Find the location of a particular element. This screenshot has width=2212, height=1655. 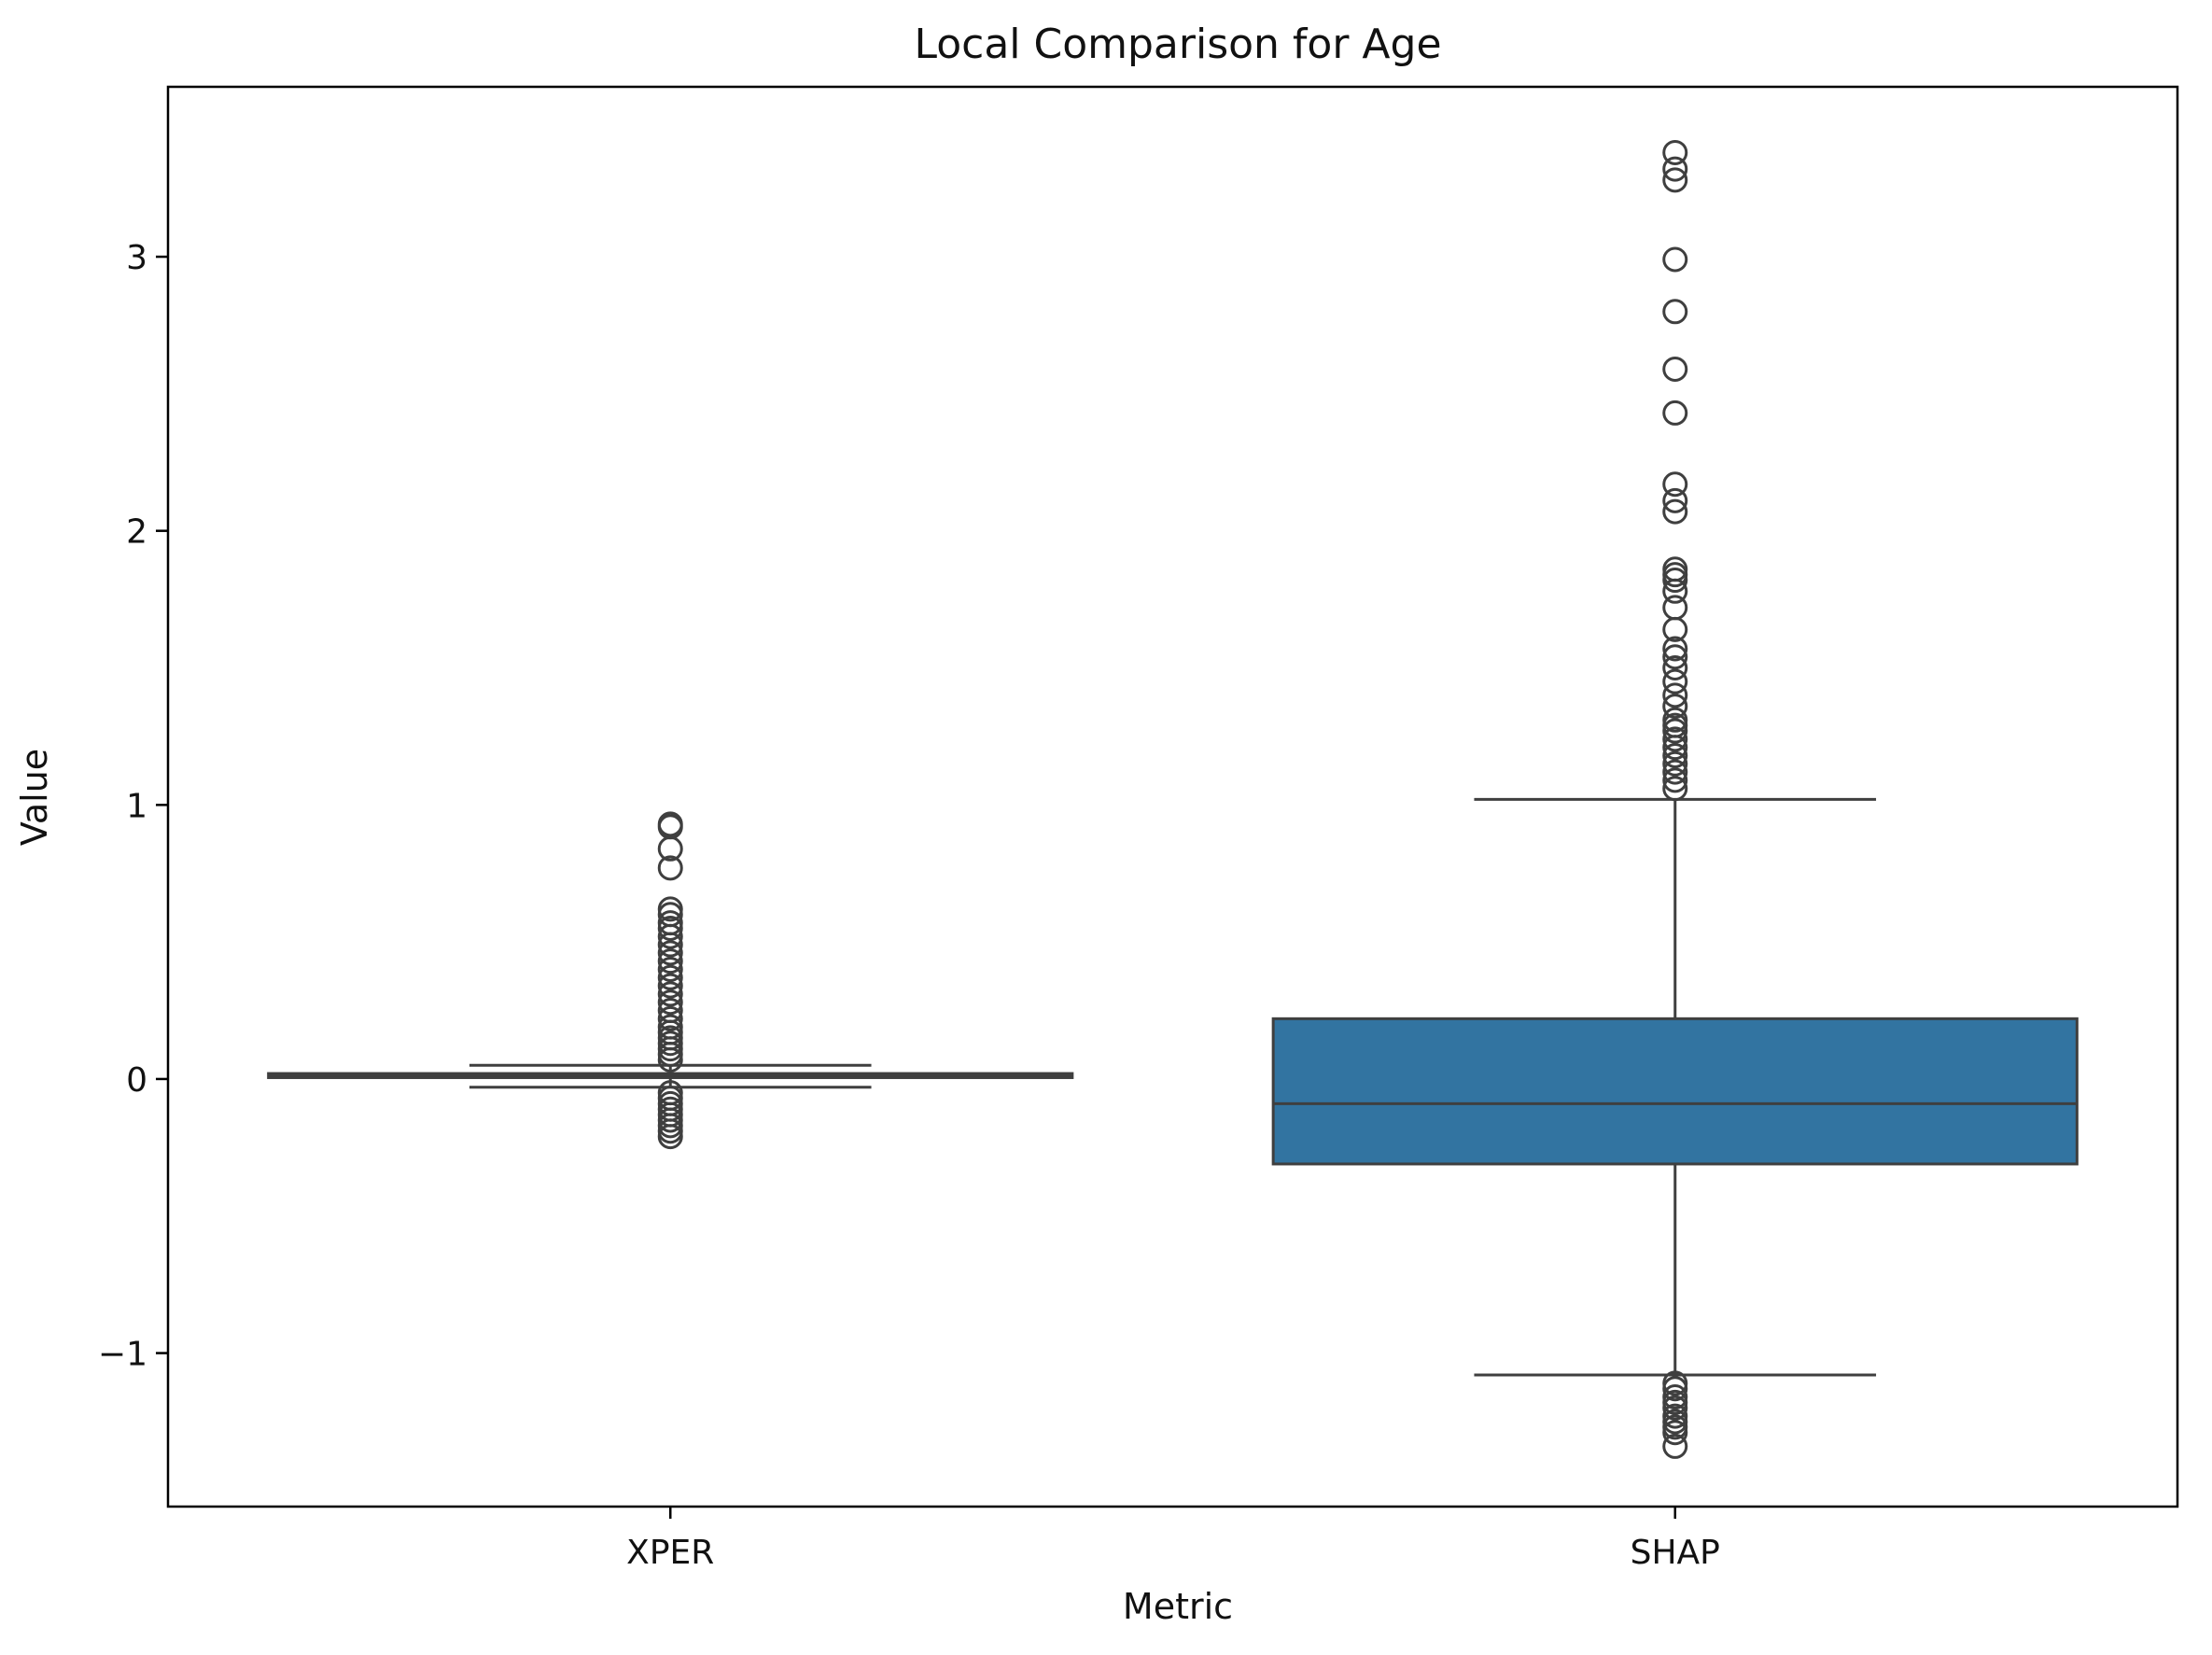

x-tick-label-xper: XPER is located at coordinates (670, 1553).